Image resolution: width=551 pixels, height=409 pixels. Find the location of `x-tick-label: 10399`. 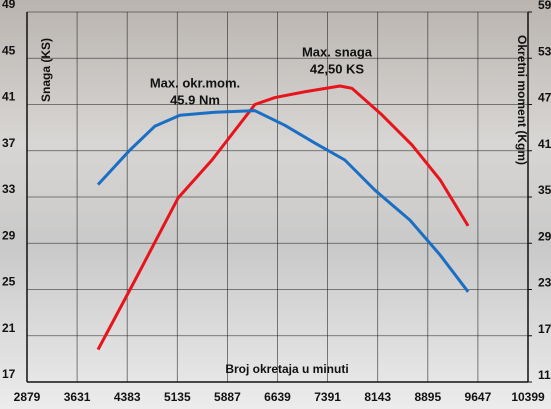

x-tick-label: 10399 is located at coordinates (528, 397).